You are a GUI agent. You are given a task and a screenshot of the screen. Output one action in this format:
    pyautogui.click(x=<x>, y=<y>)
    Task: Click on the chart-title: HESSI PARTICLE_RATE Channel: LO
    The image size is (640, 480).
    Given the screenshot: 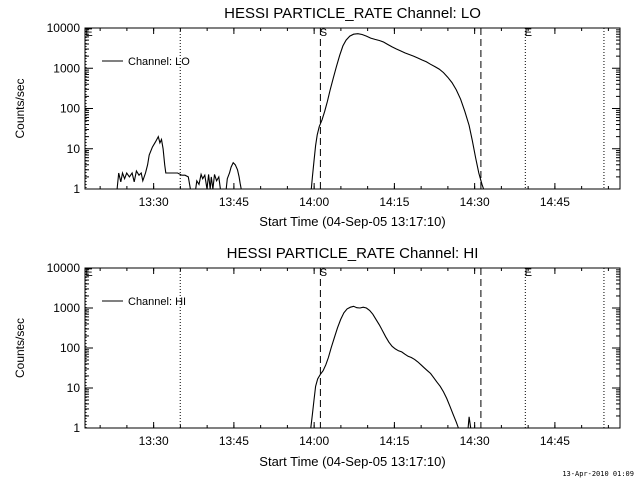 What is the action you would take?
    pyautogui.click(x=352, y=13)
    